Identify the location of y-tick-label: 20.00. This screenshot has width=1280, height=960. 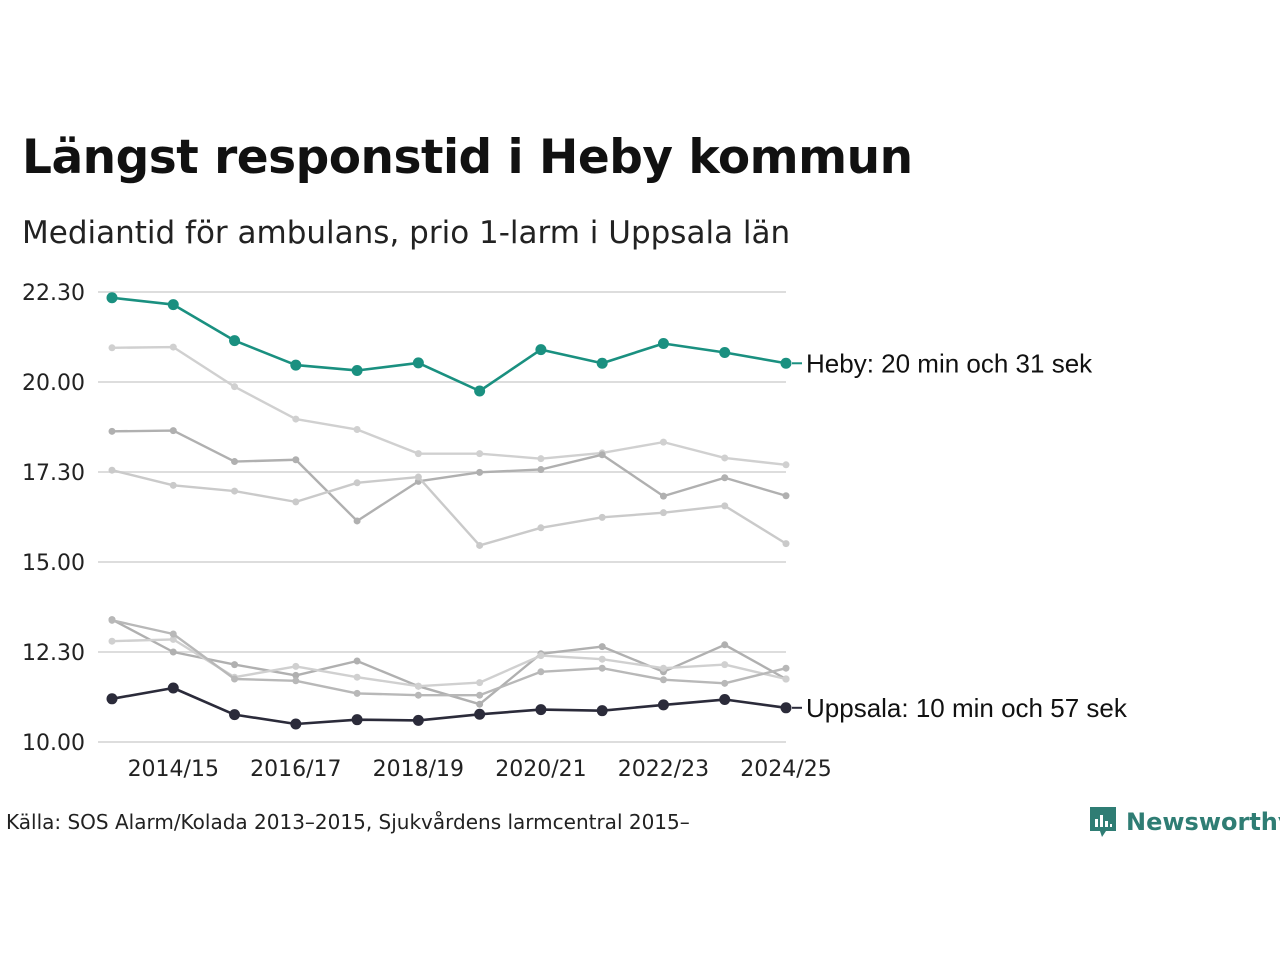
(53, 383).